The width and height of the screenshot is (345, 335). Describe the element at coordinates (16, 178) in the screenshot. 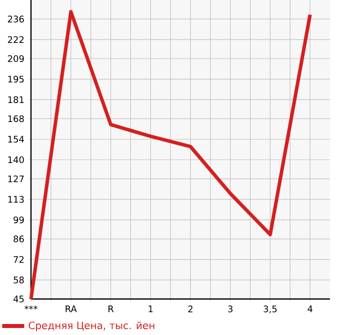

I see `y-tick-label: 127` at that location.